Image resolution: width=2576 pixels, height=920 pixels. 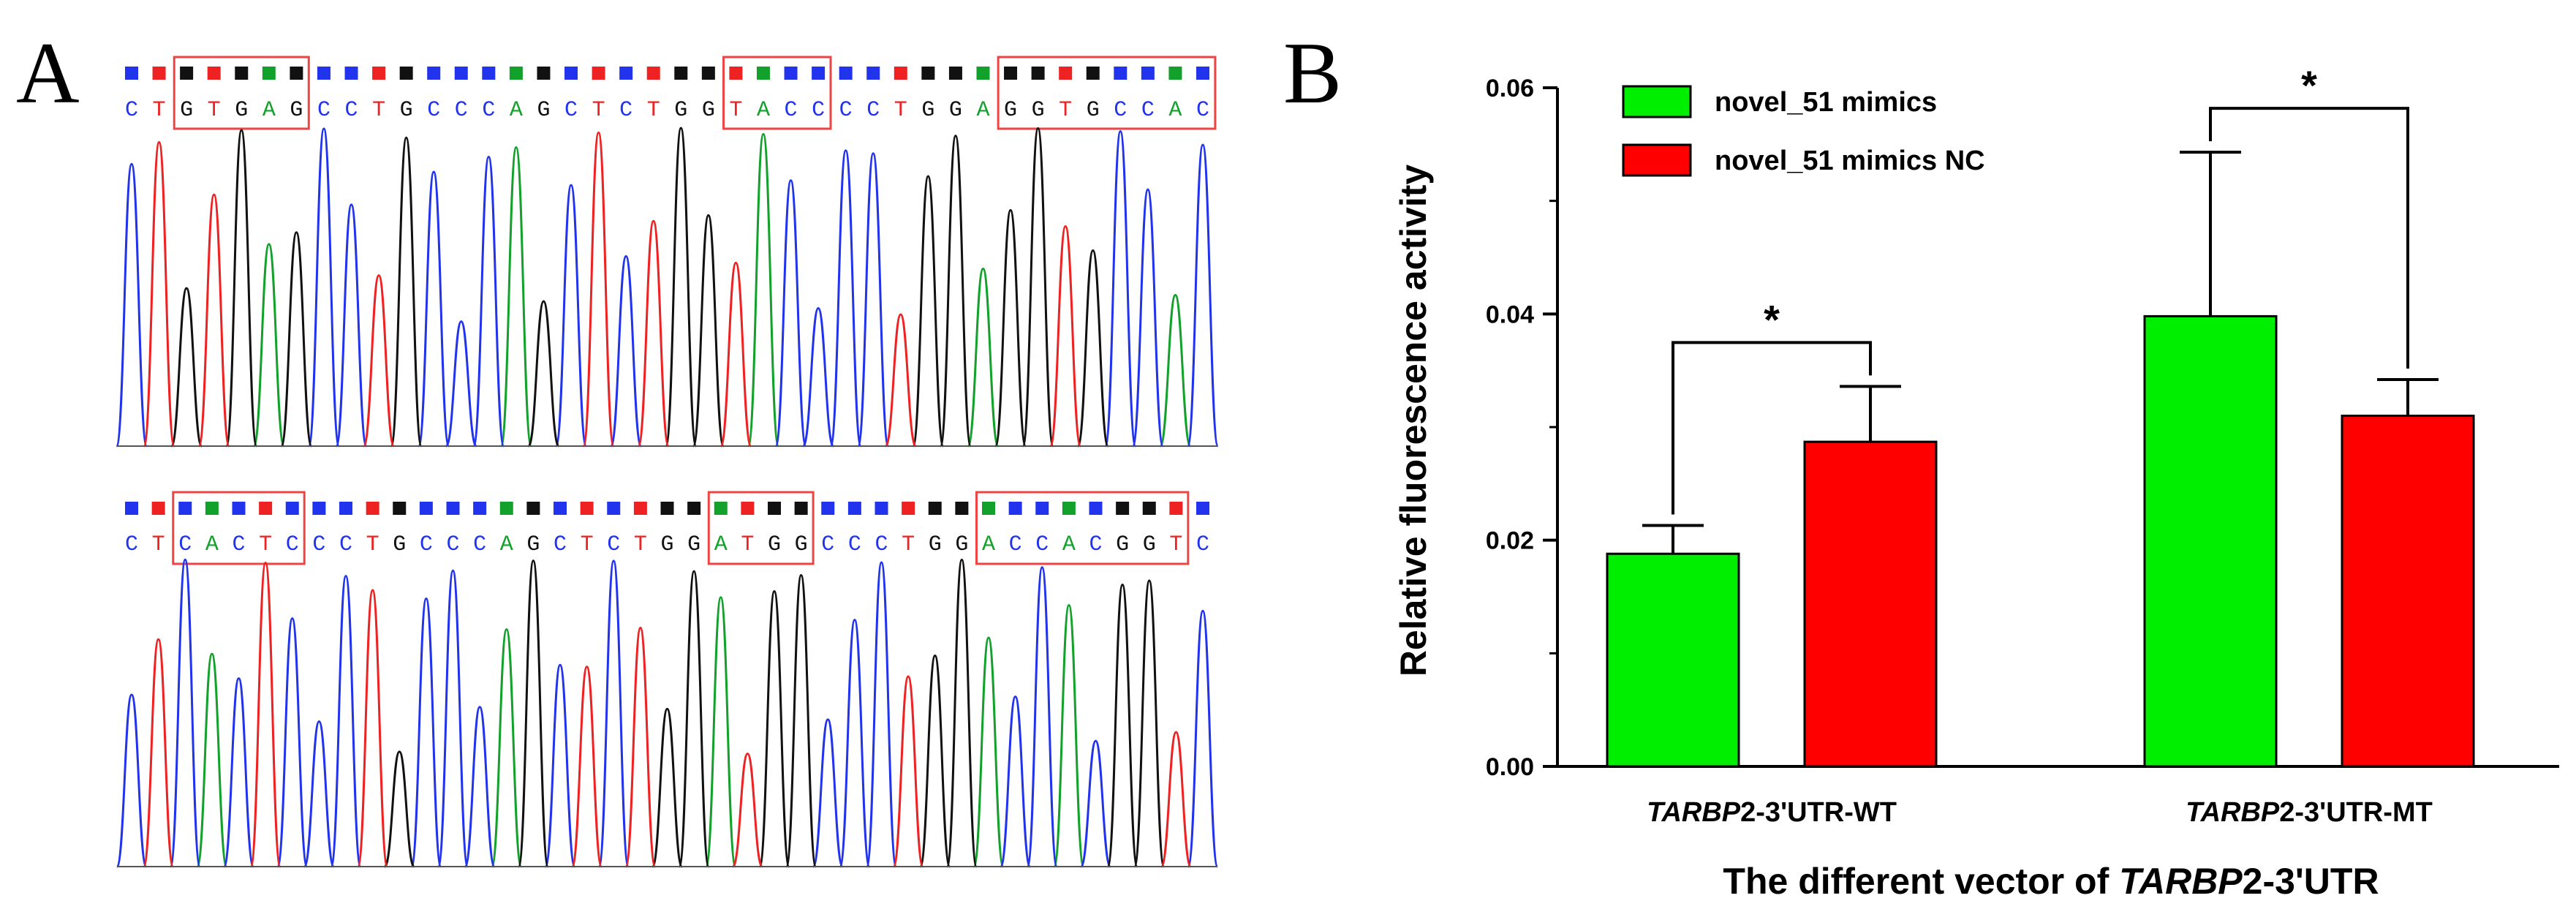 What do you see at coordinates (1772, 428) in the screenshot?
I see `significance-bracket` at bounding box center [1772, 428].